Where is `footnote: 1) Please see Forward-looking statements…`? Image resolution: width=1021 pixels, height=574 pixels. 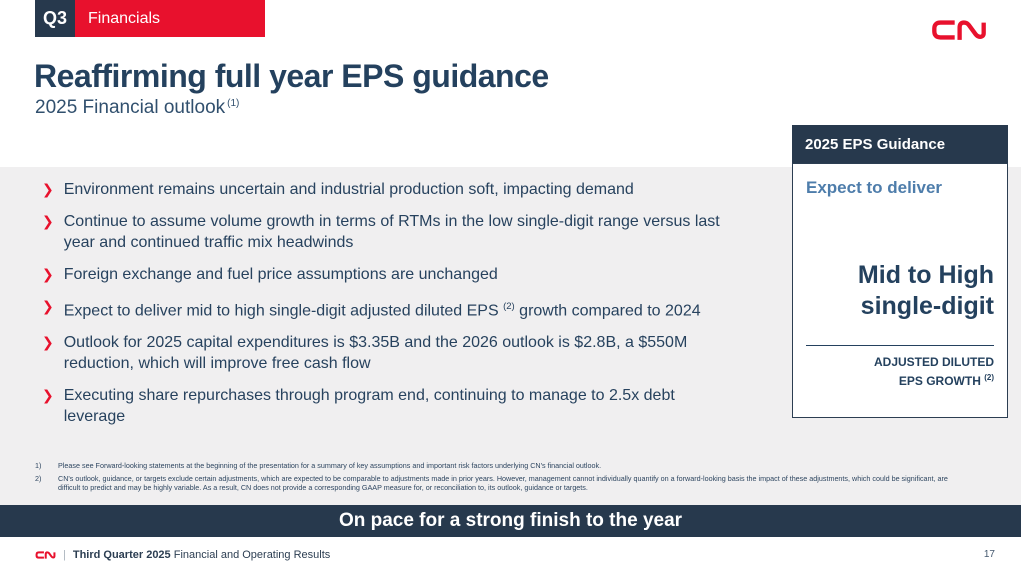
footnote: 1) Please see Forward-looking statements… is located at coordinates (510, 465).